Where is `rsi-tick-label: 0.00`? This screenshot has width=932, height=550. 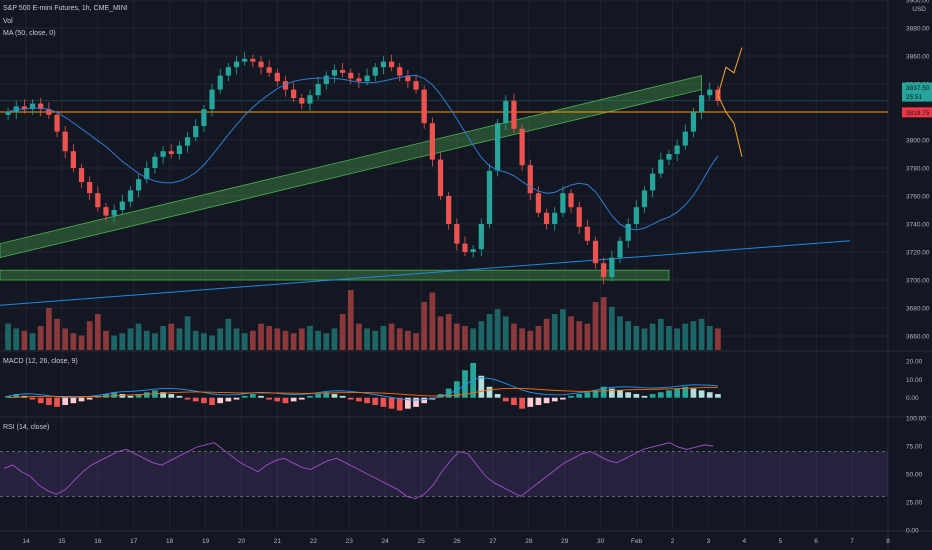 rsi-tick-label: 0.00 is located at coordinates (912, 531).